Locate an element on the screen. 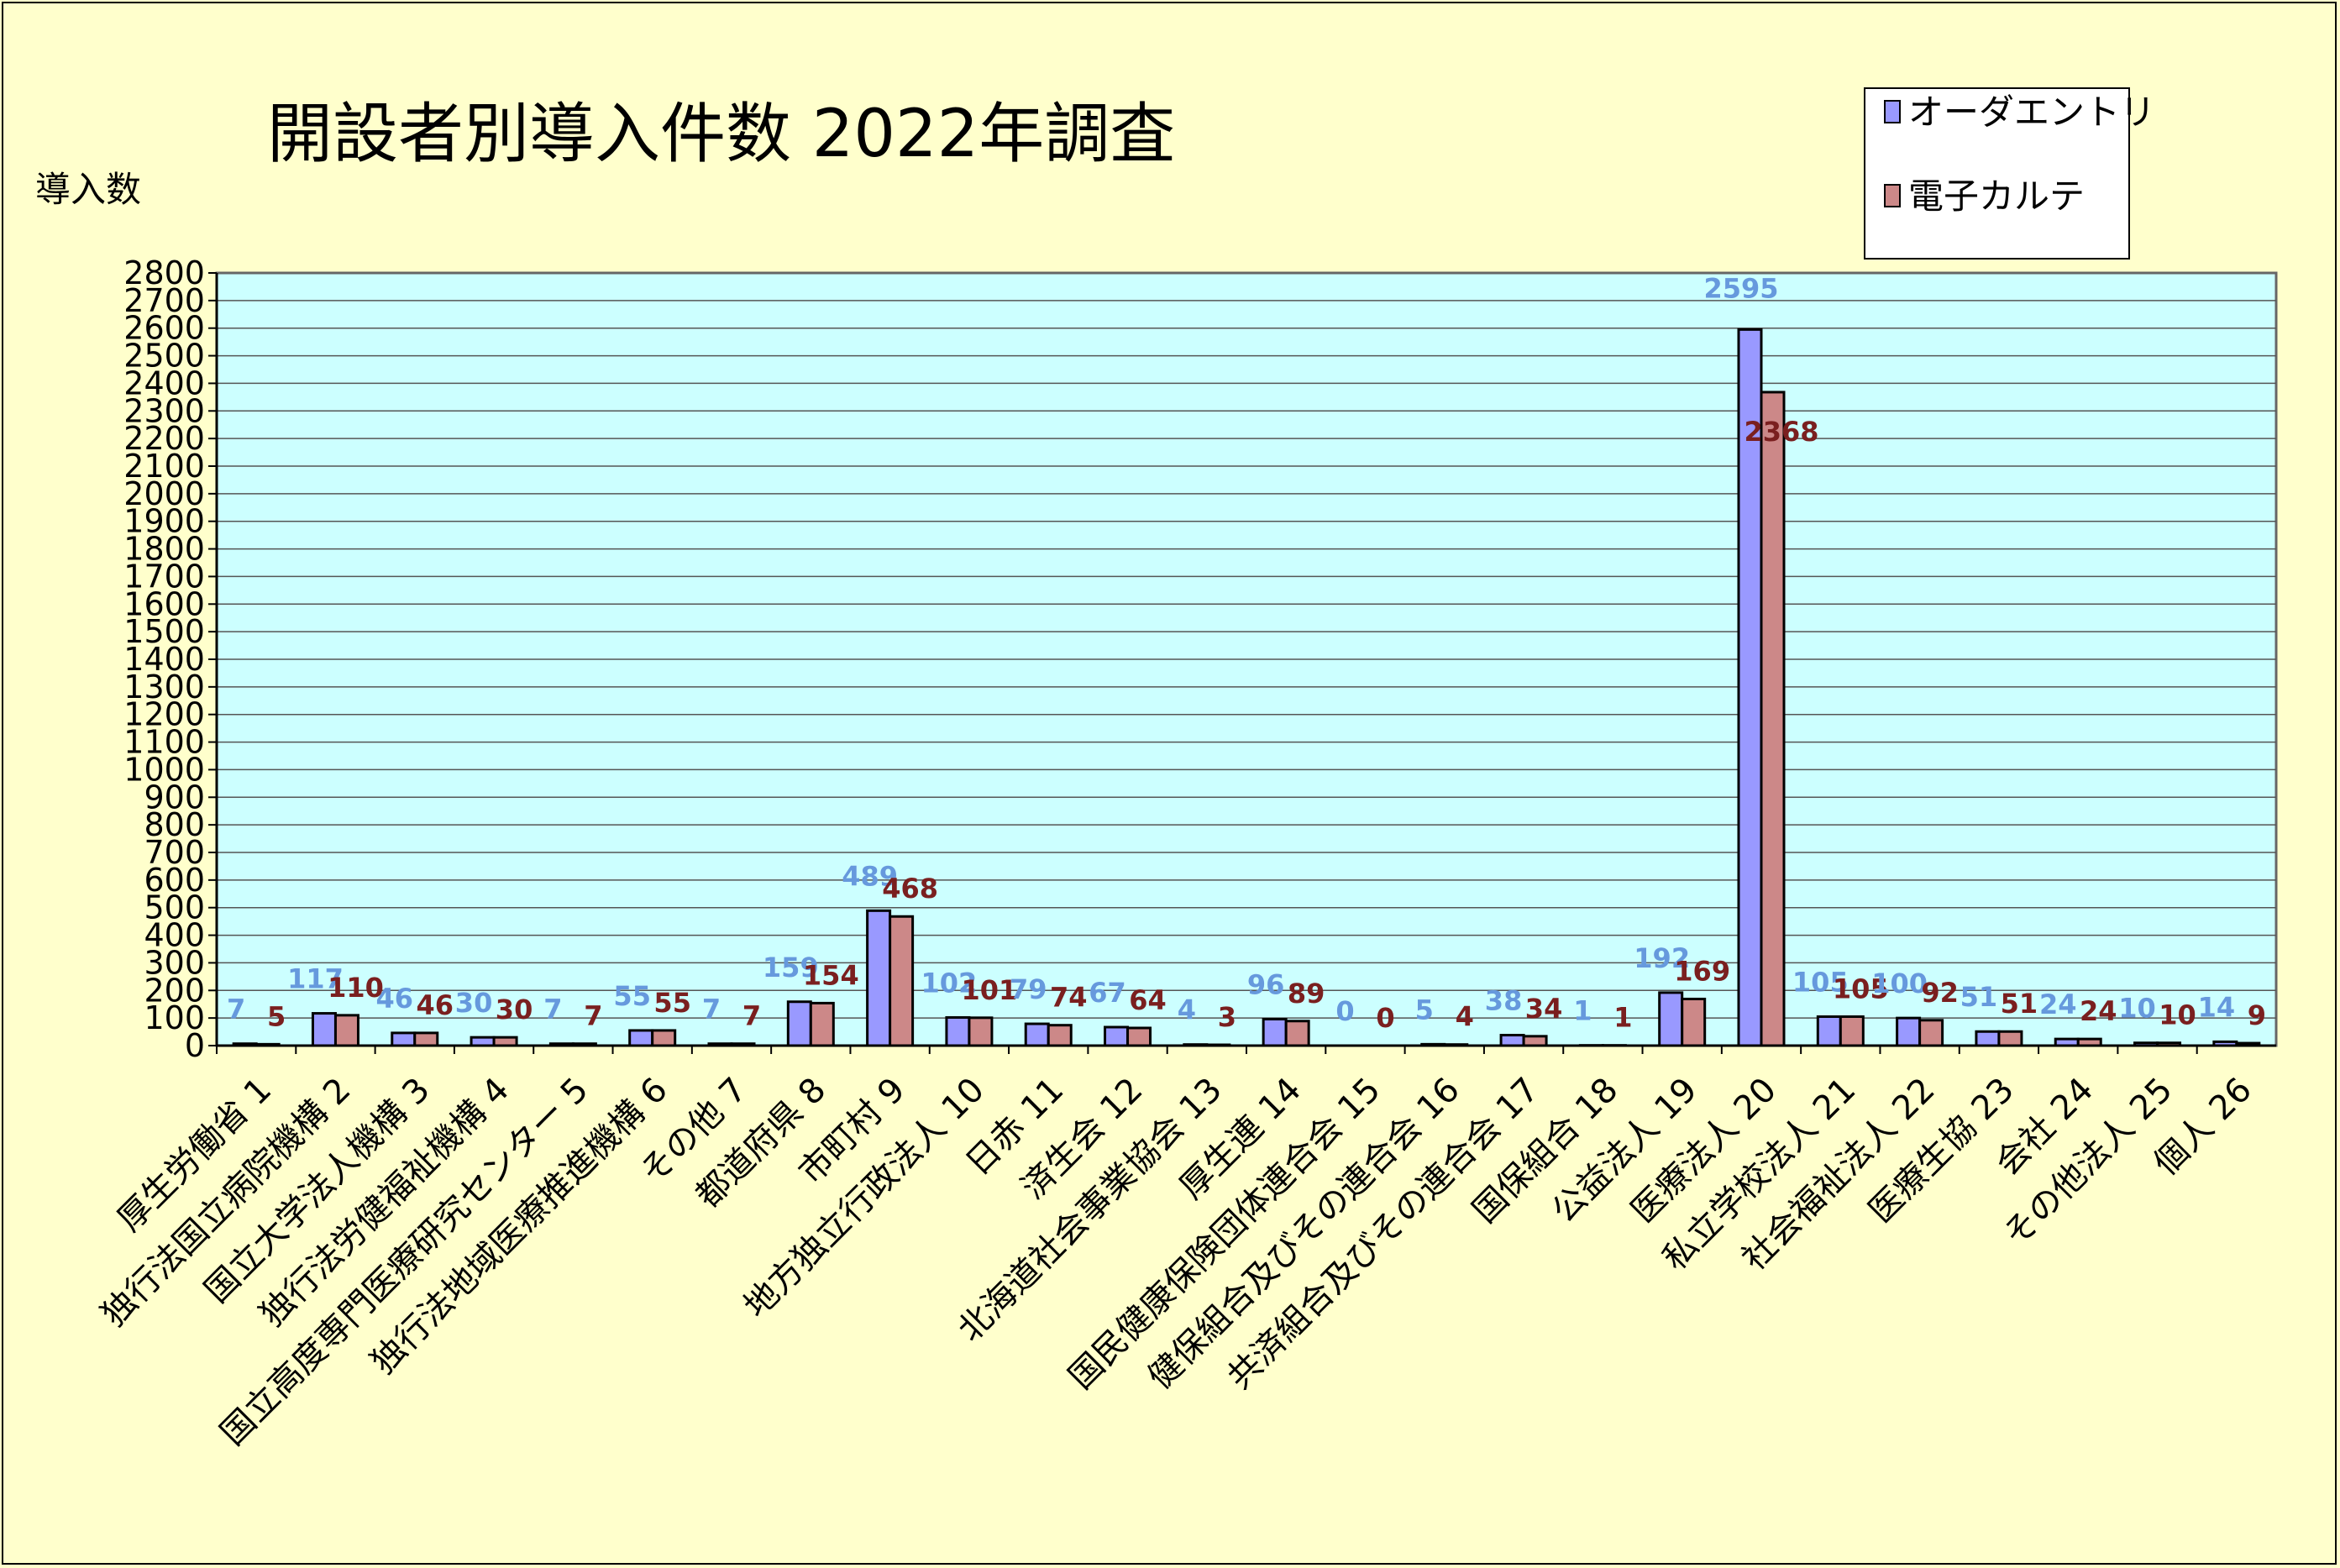 The width and height of the screenshot is (2340, 1568). data-label-order-entry: 192 is located at coordinates (1662, 958).